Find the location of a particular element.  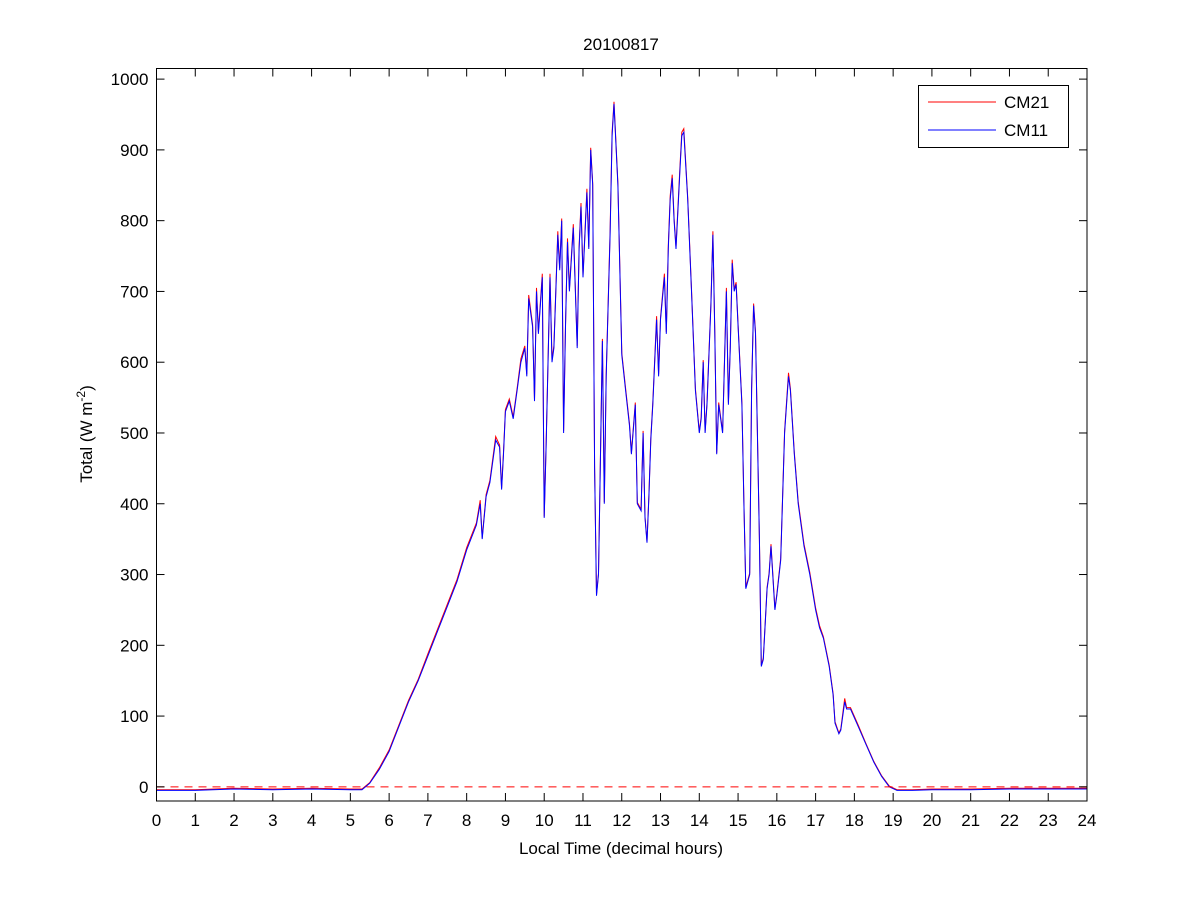

legend-box is located at coordinates (993, 116).